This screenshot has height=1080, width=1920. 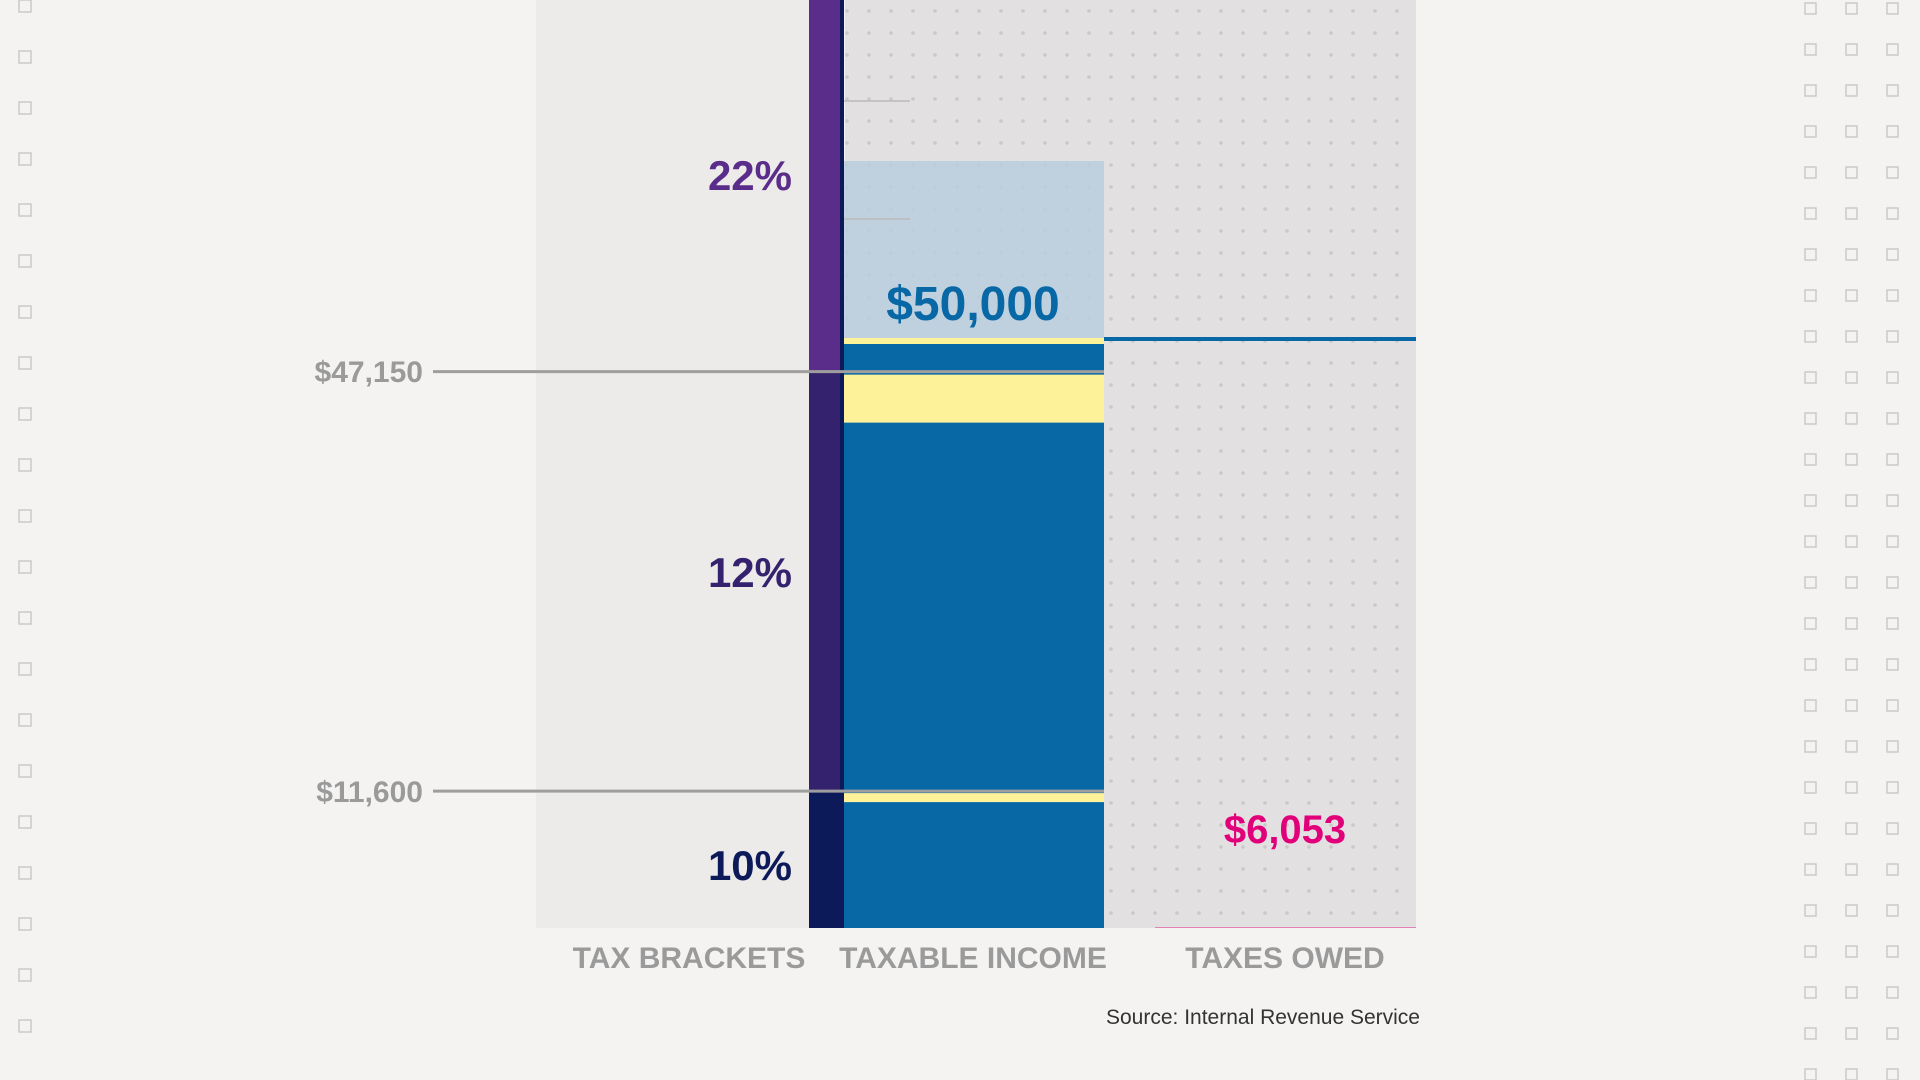 What do you see at coordinates (25, 516) in the screenshot?
I see `left-square-decoration` at bounding box center [25, 516].